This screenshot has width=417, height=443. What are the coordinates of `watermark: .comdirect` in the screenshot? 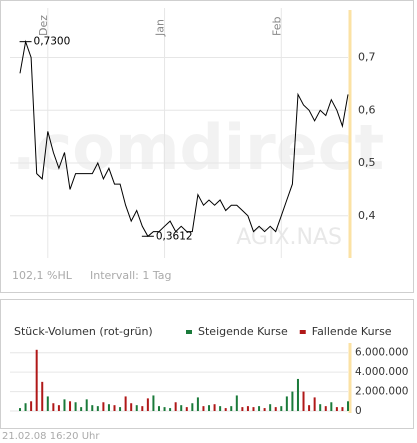 It's located at (198, 147).